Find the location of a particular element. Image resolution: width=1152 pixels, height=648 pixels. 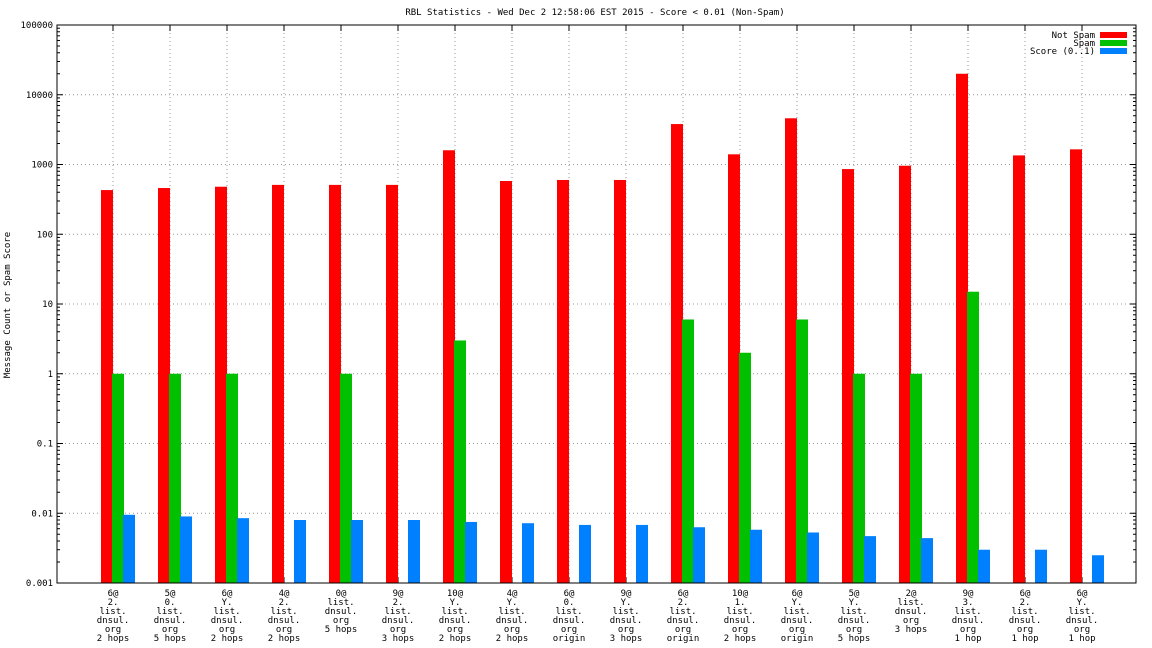

category-label-line: 1. is located at coordinates (740, 603).